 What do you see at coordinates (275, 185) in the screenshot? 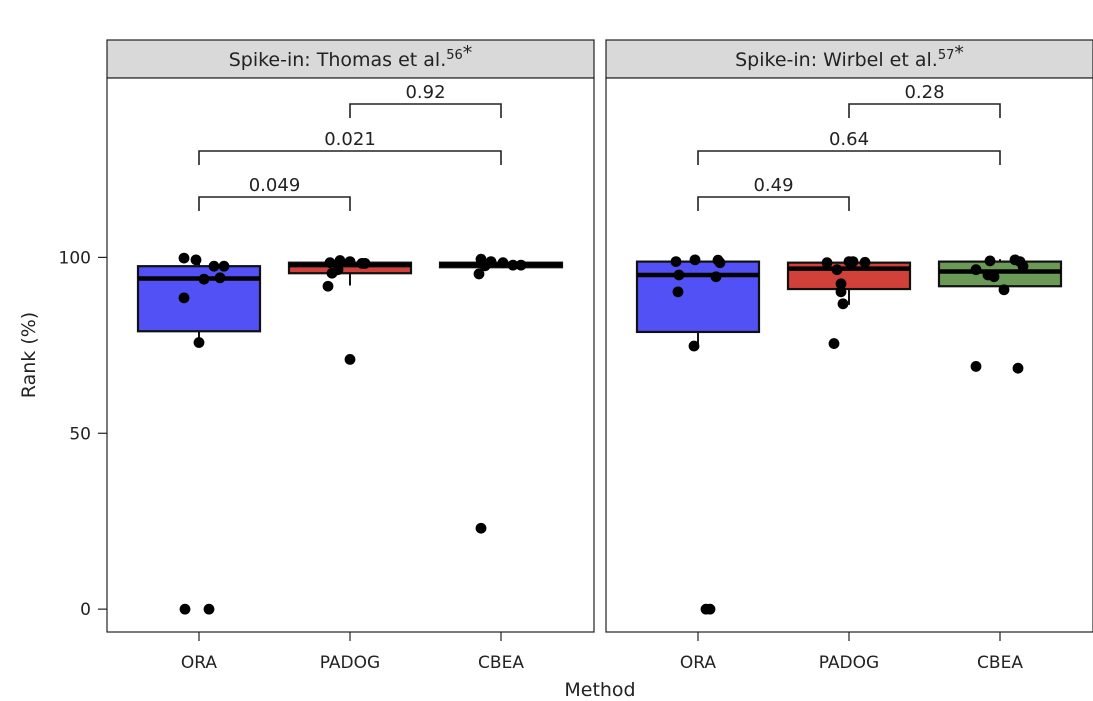
I see `pvalue-label: 0.049` at bounding box center [275, 185].